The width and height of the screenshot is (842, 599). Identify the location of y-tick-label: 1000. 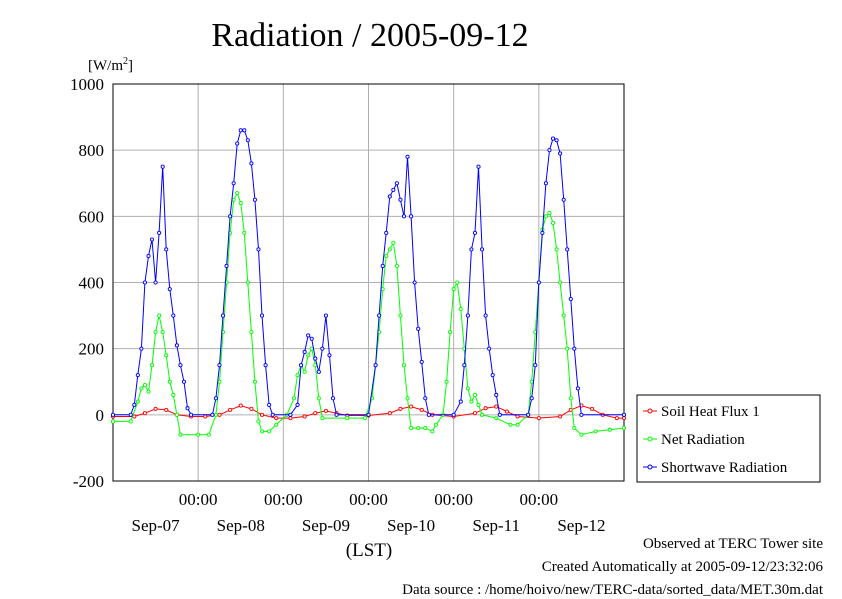
(87, 84).